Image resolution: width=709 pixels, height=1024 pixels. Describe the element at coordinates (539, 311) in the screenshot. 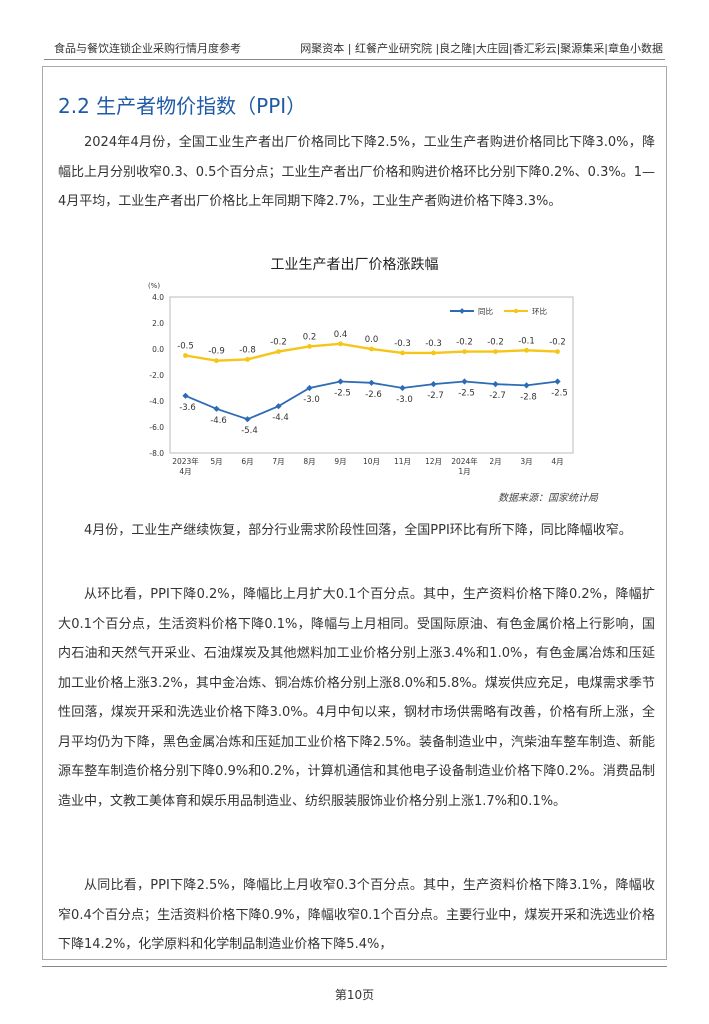

I see `legend-label: 环比` at that location.